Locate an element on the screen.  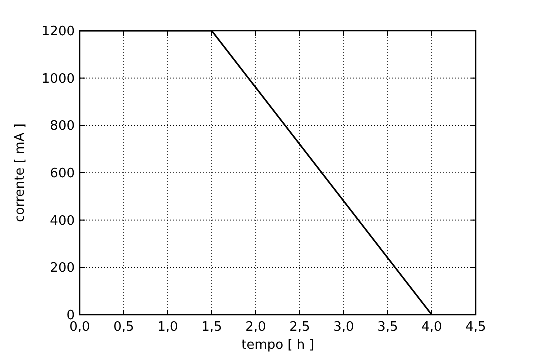
y-tick-label: 400 is located at coordinates (62, 221).